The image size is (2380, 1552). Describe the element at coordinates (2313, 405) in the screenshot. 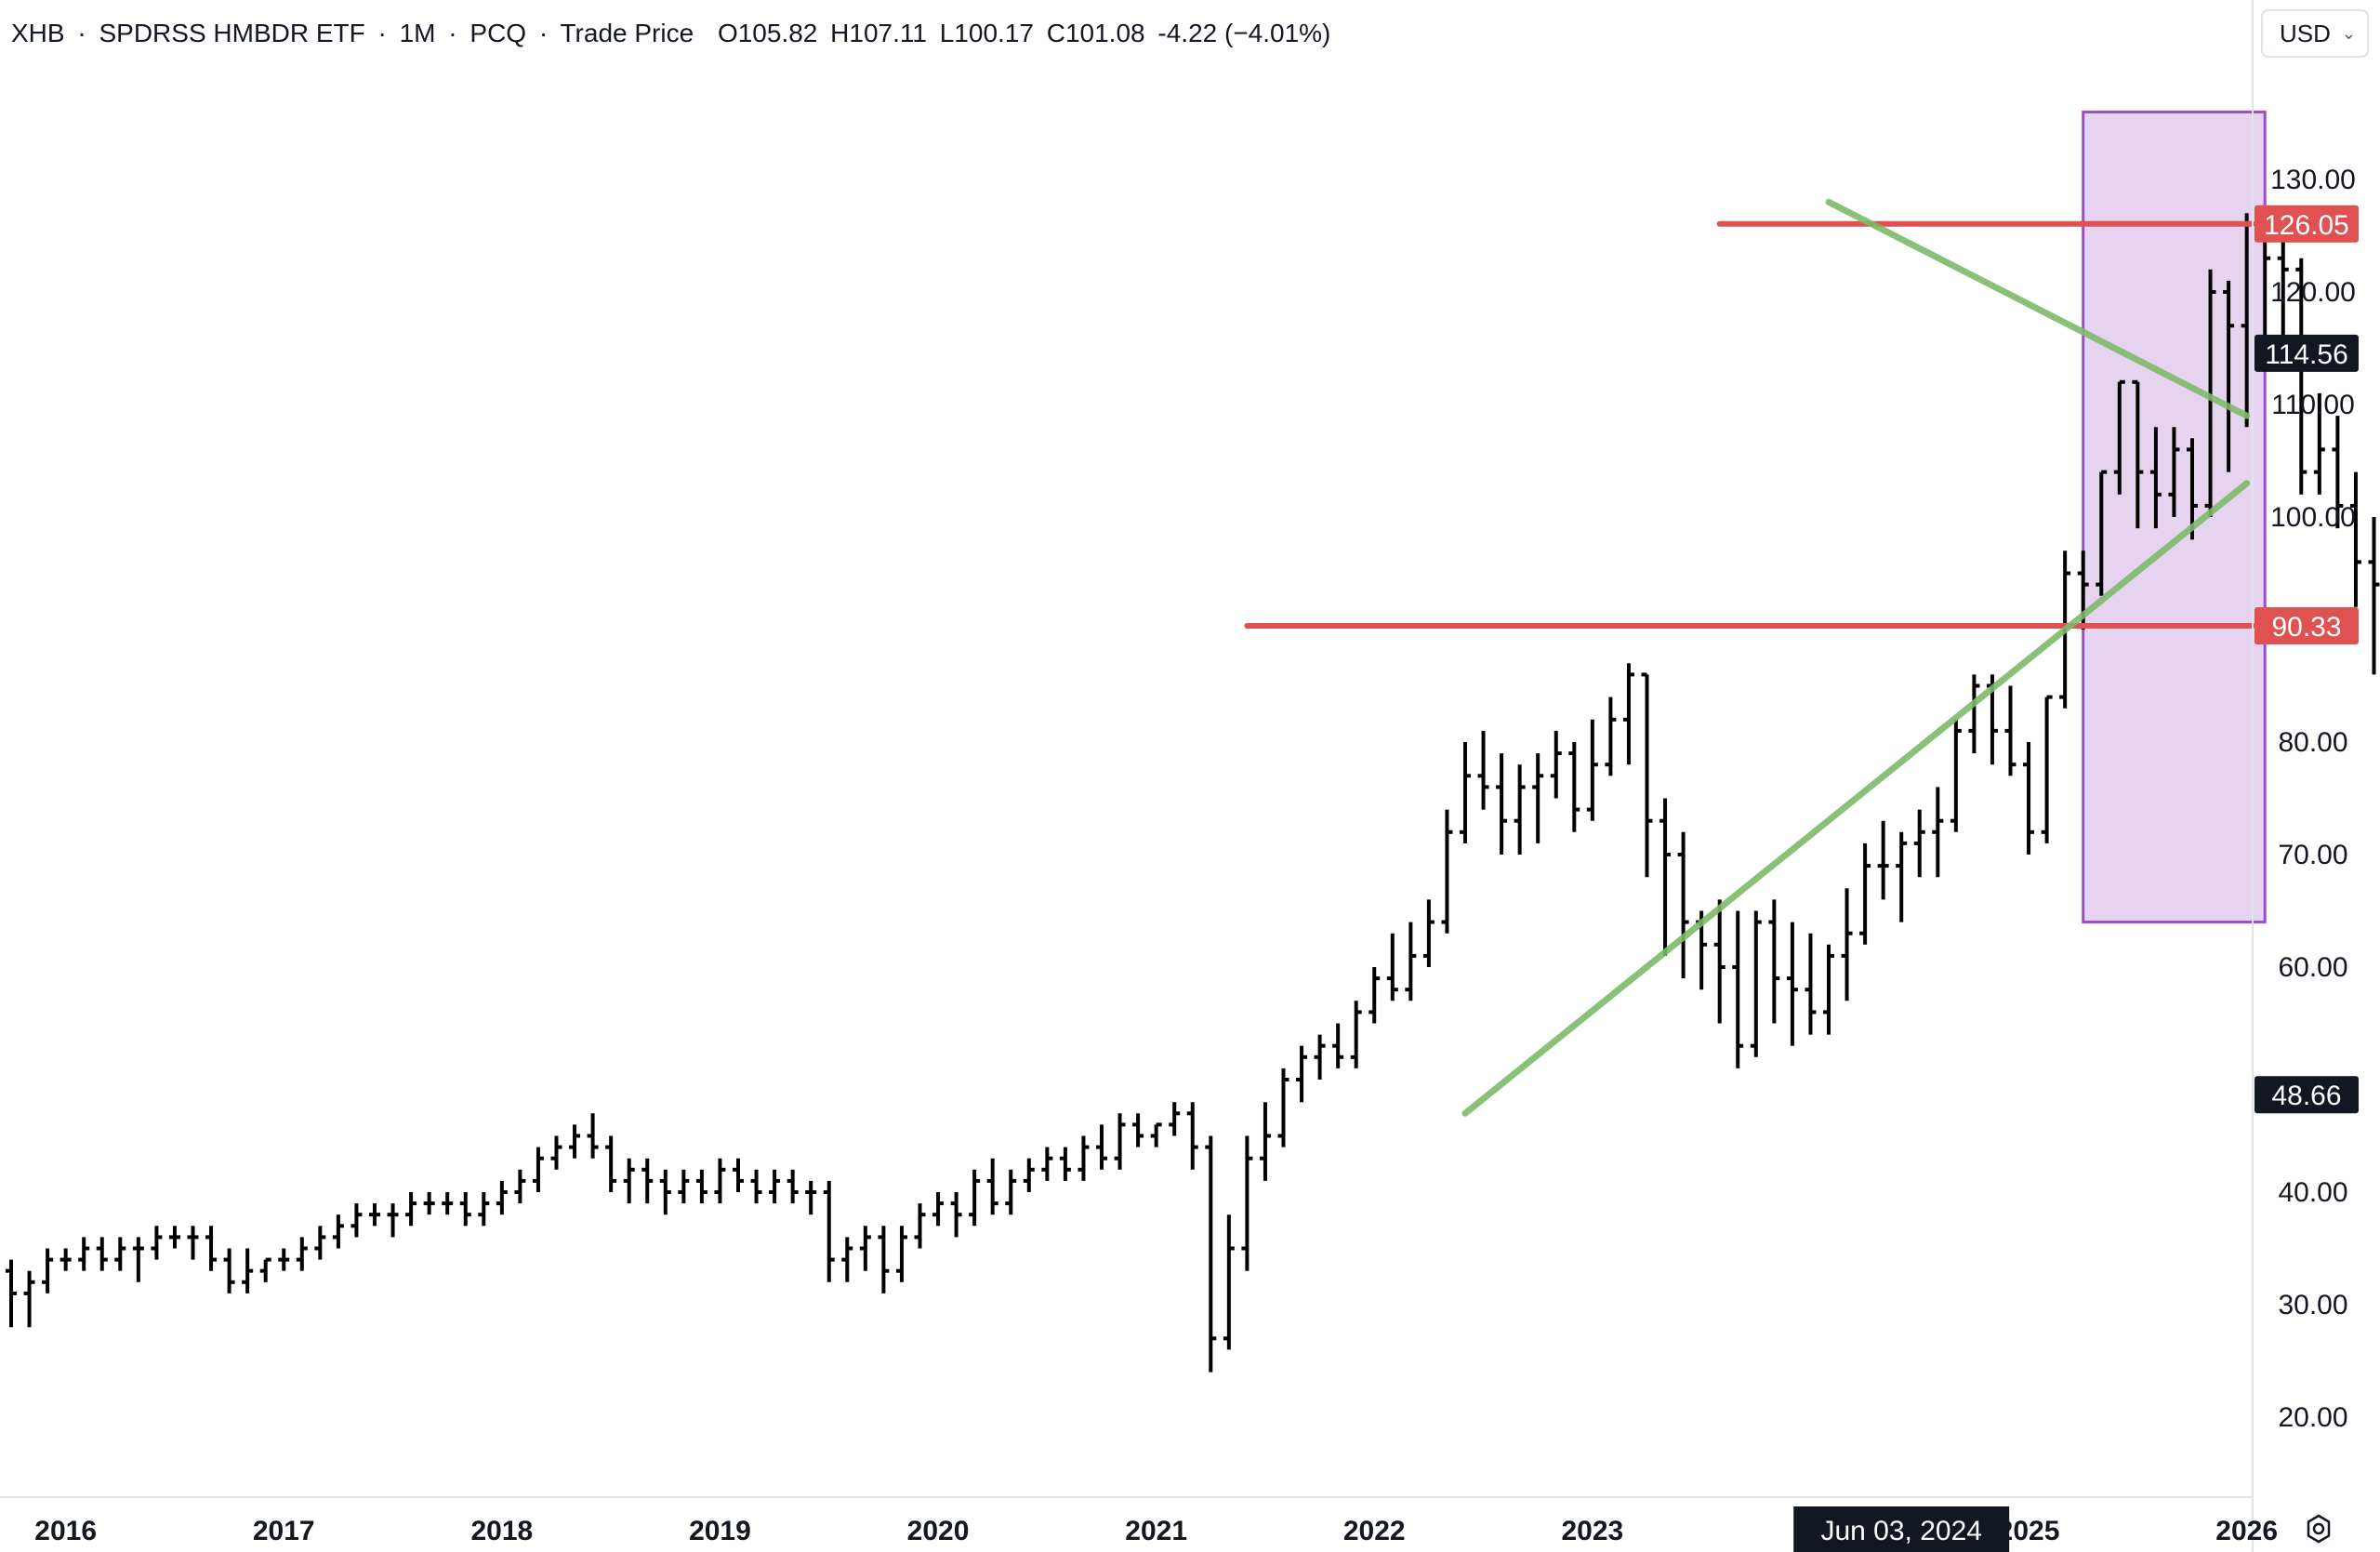

I see `y-tick-label: 110.00` at that location.